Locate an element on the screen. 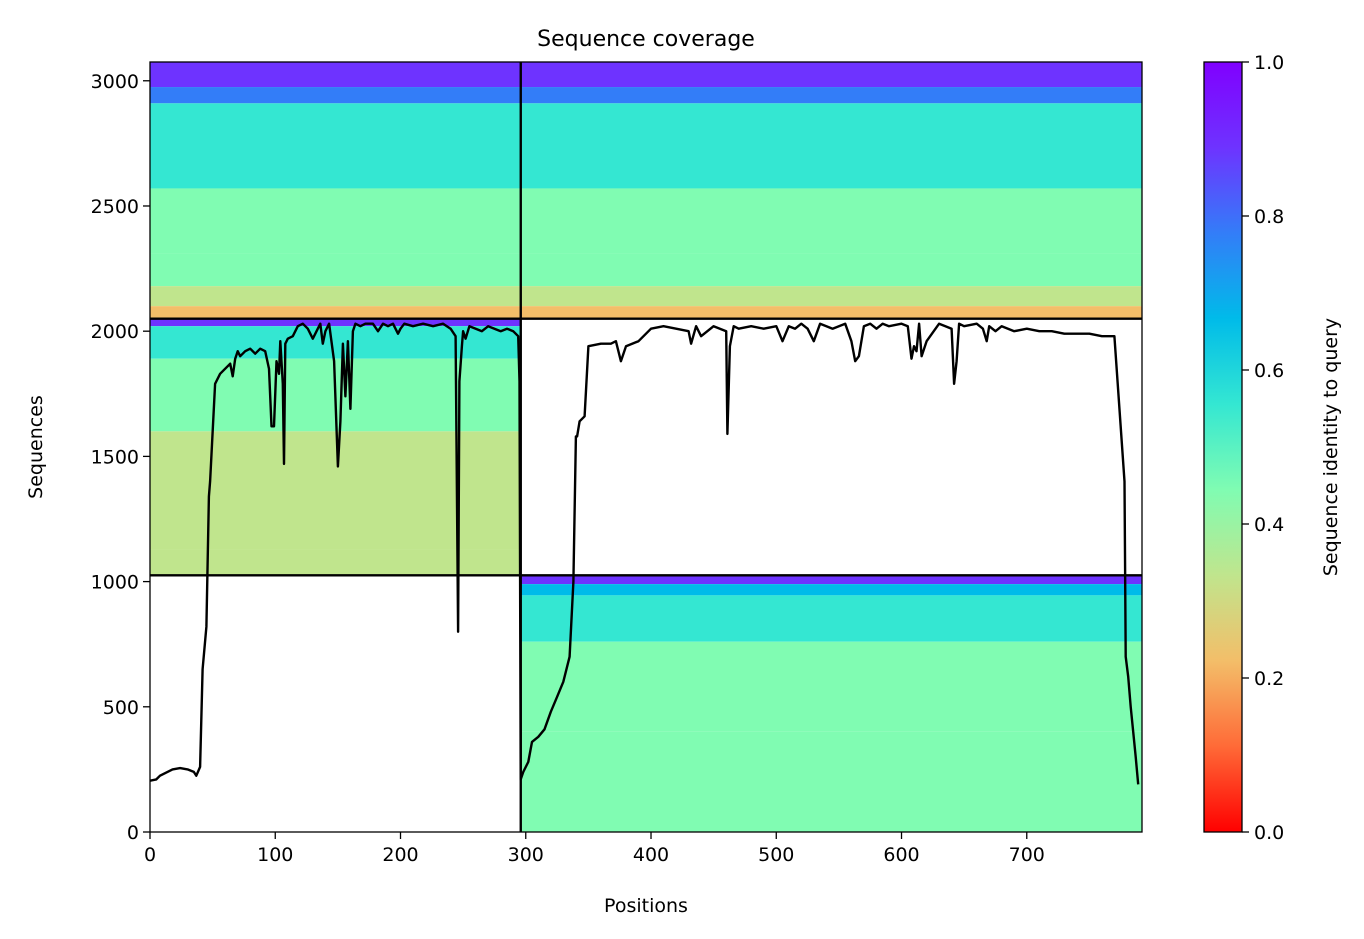  colorbar-tick-label: 0.0 is located at coordinates (1269, 833).